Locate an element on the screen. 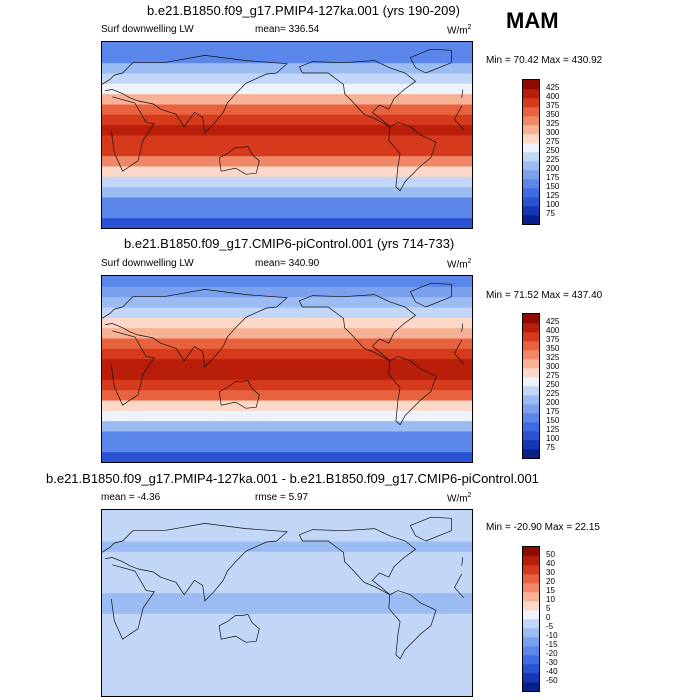 The height and width of the screenshot is (700, 700). colorbar-tick-label: 15 is located at coordinates (550, 590).